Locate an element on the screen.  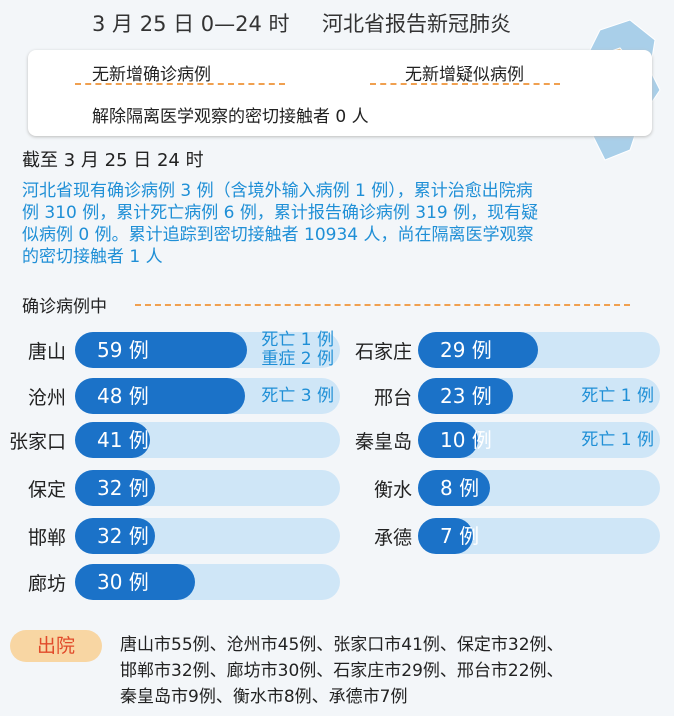
bar: 48 例 is located at coordinates (160, 396).